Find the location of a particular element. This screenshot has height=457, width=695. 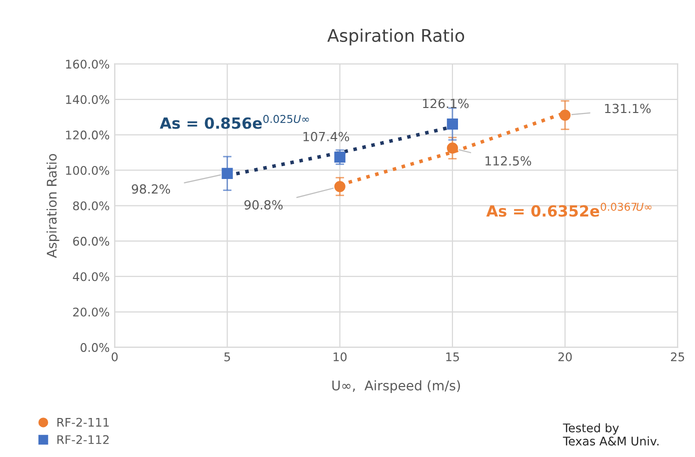

y-tick-label: 140.0% is located at coordinates (88, 99).